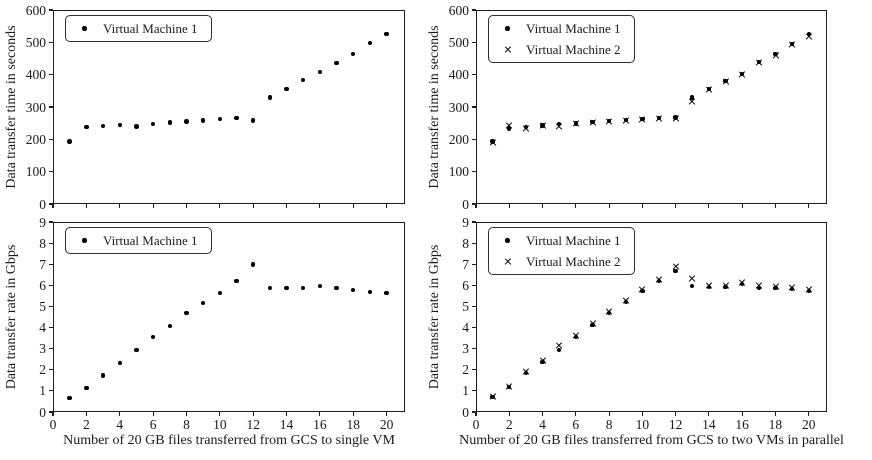 The width and height of the screenshot is (872, 460). I want to click on y-tick-label: 300, so click(458, 107).